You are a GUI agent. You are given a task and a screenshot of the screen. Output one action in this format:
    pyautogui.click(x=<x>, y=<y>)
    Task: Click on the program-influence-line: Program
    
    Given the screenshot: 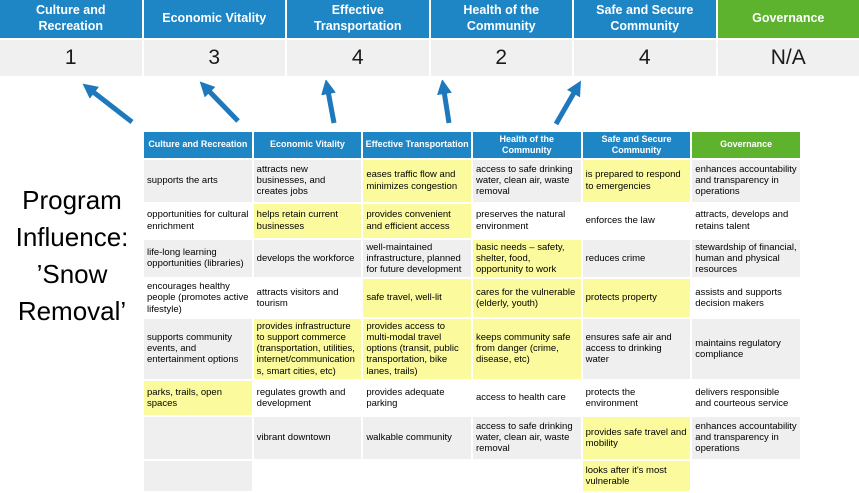 What is the action you would take?
    pyautogui.click(x=72, y=200)
    